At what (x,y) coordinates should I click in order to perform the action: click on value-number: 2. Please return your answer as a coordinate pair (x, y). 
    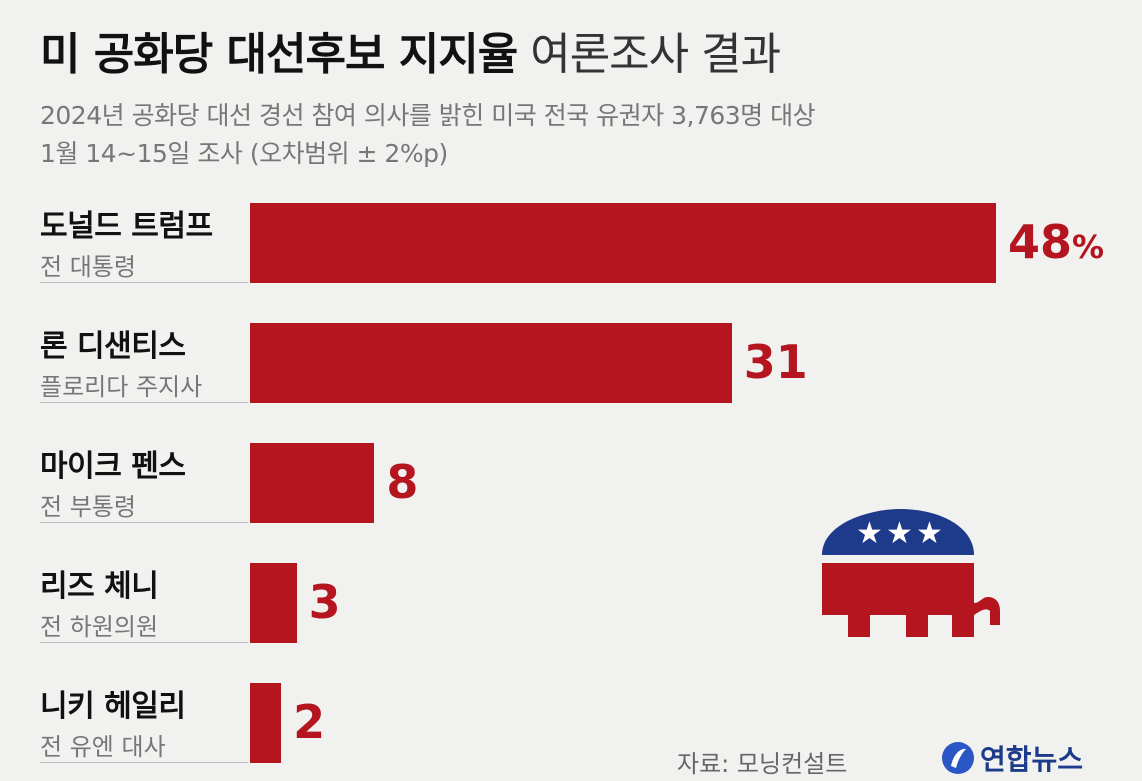
    Looking at the image, I should click on (309, 722).